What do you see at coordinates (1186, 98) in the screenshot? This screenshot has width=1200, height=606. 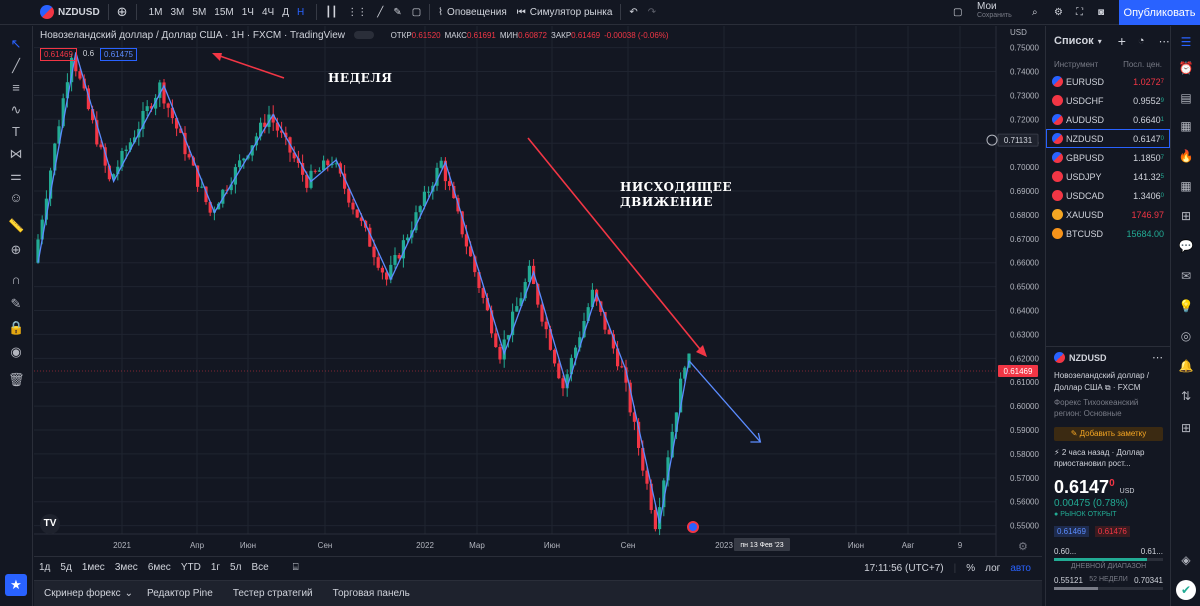 I see `data-window-icon: ▤` at bounding box center [1186, 98].